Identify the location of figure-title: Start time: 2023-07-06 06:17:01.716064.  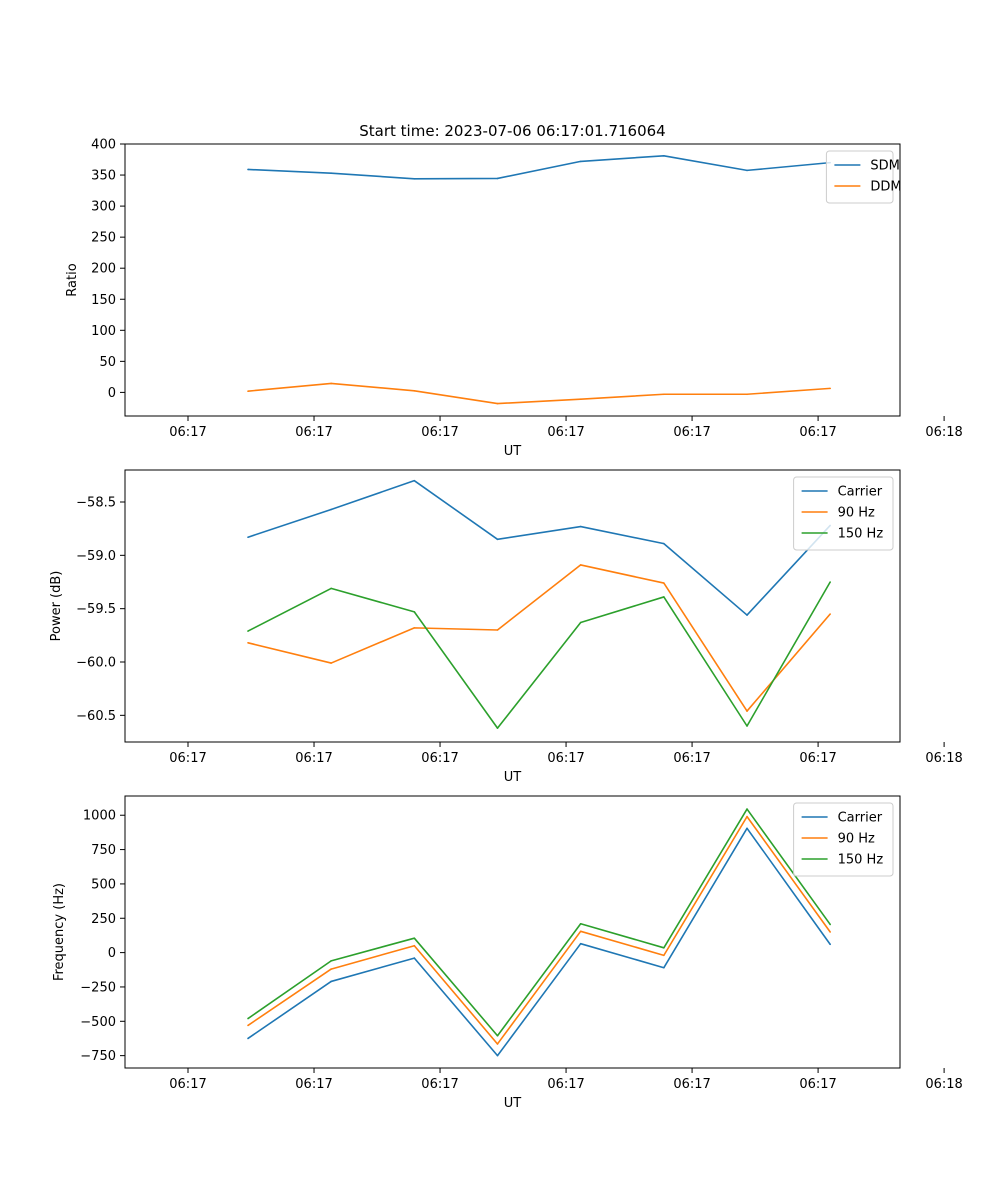
(512, 131).